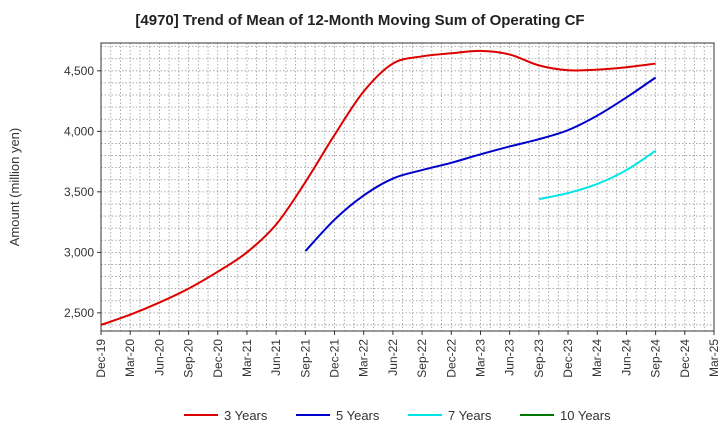  What do you see at coordinates (79, 131) in the screenshot?
I see `y-tick-label: 4,000` at bounding box center [79, 131].